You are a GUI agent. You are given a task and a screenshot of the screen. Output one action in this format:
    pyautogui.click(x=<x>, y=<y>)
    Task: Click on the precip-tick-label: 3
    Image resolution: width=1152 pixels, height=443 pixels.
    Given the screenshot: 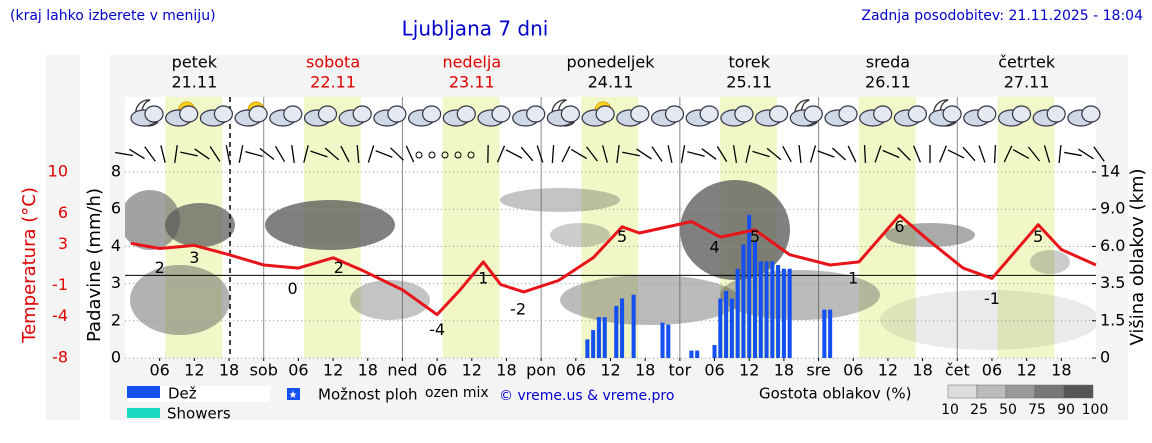 What is the action you would take?
    pyautogui.click(x=116, y=282)
    